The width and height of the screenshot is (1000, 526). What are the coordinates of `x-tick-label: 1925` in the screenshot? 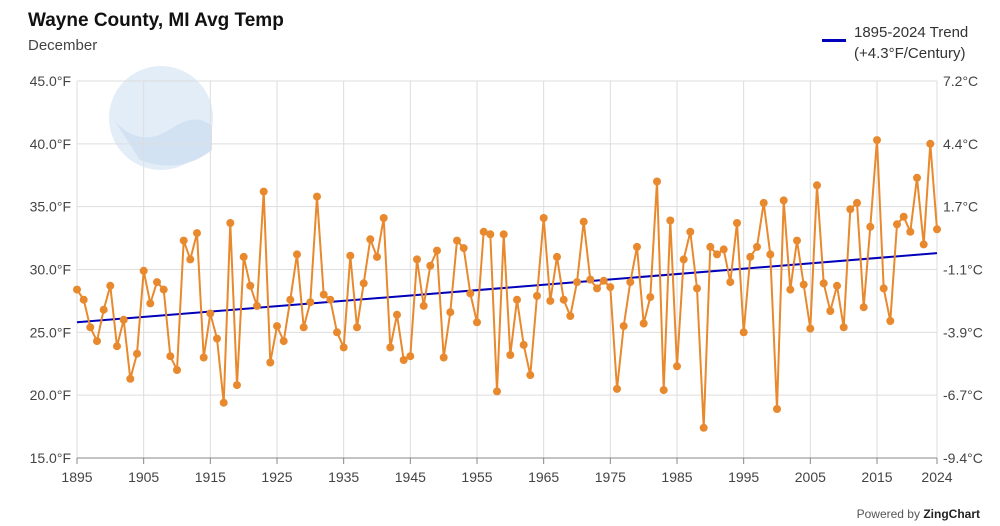 It's located at (276, 477).